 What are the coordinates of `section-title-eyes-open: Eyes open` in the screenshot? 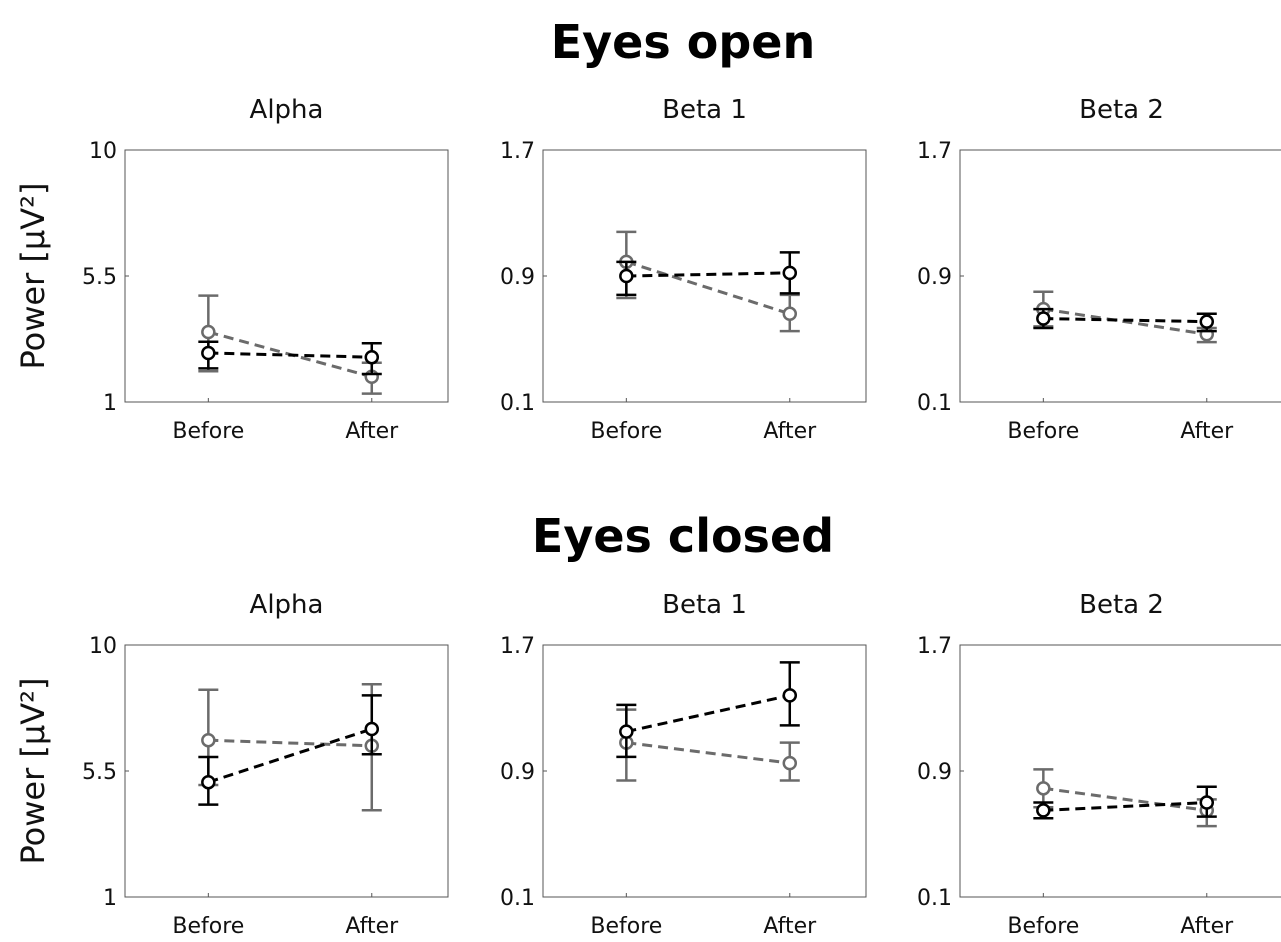 It's located at (683, 42).